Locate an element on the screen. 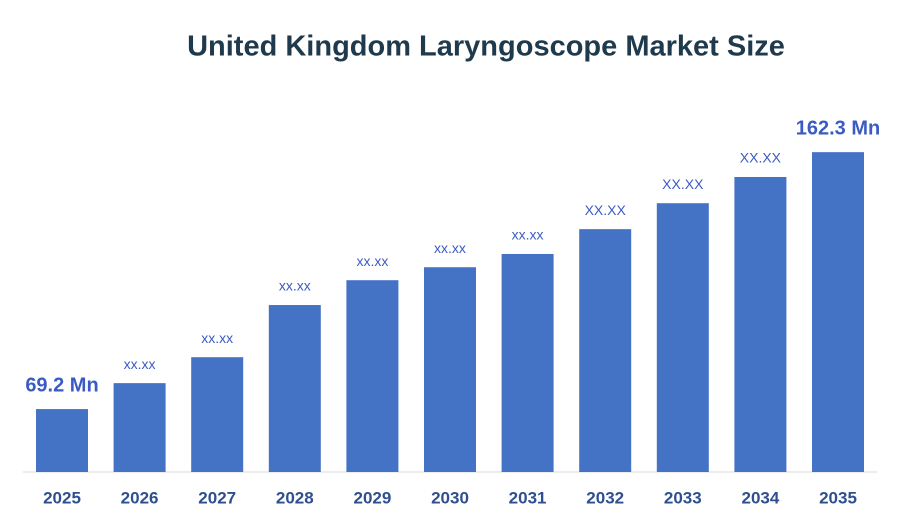  value-label: 162.3 Mn is located at coordinates (838, 128).